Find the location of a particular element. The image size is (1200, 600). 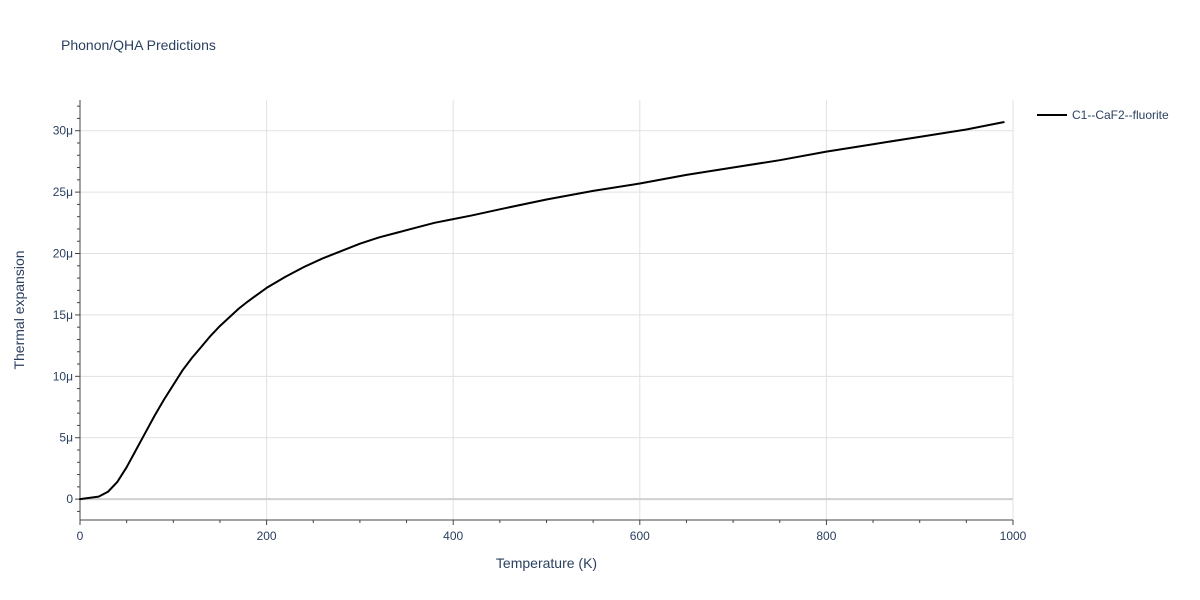

y-tick-label: 20μ is located at coordinates (63, 254).